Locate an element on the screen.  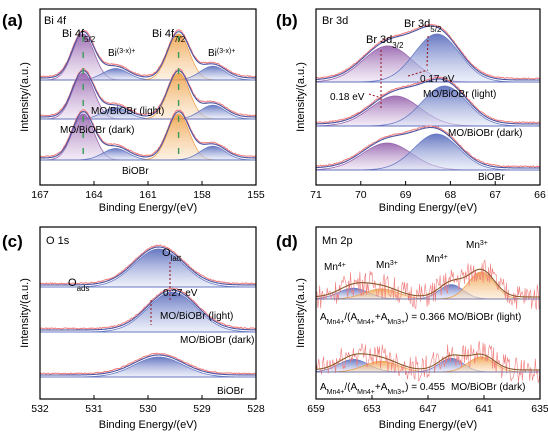
panel-a-curve-label-dark: MO/BiOBr (dark) is located at coordinates (97, 130).